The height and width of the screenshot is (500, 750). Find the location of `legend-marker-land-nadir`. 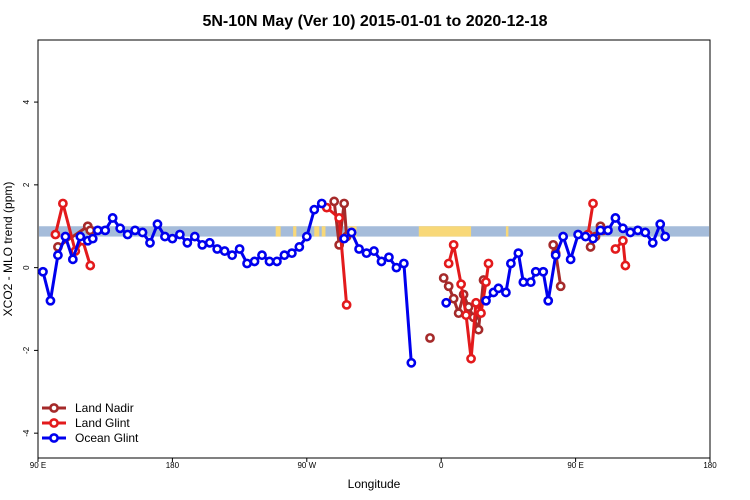

legend-marker-land-nadir is located at coordinates (54, 408).